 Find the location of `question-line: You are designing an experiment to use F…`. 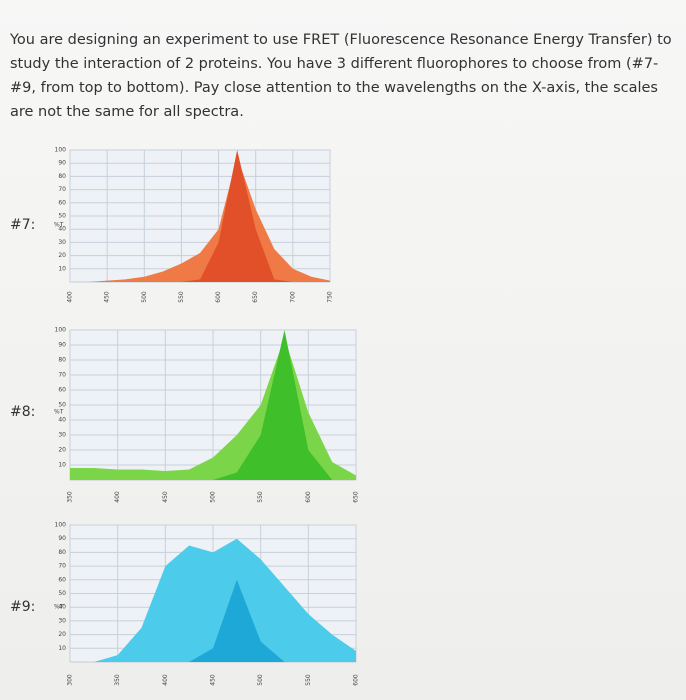

question-line: You are designing an experiment to use F… is located at coordinates (341, 40).